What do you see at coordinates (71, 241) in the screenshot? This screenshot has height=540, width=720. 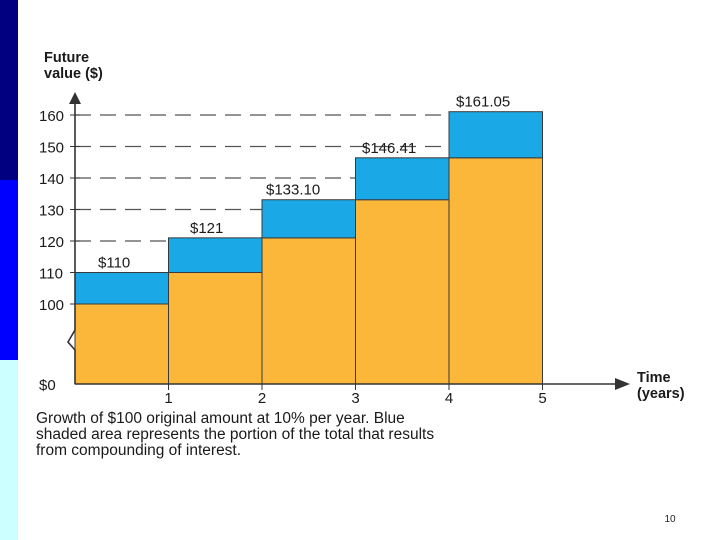 I see `y-axis-line` at bounding box center [71, 241].